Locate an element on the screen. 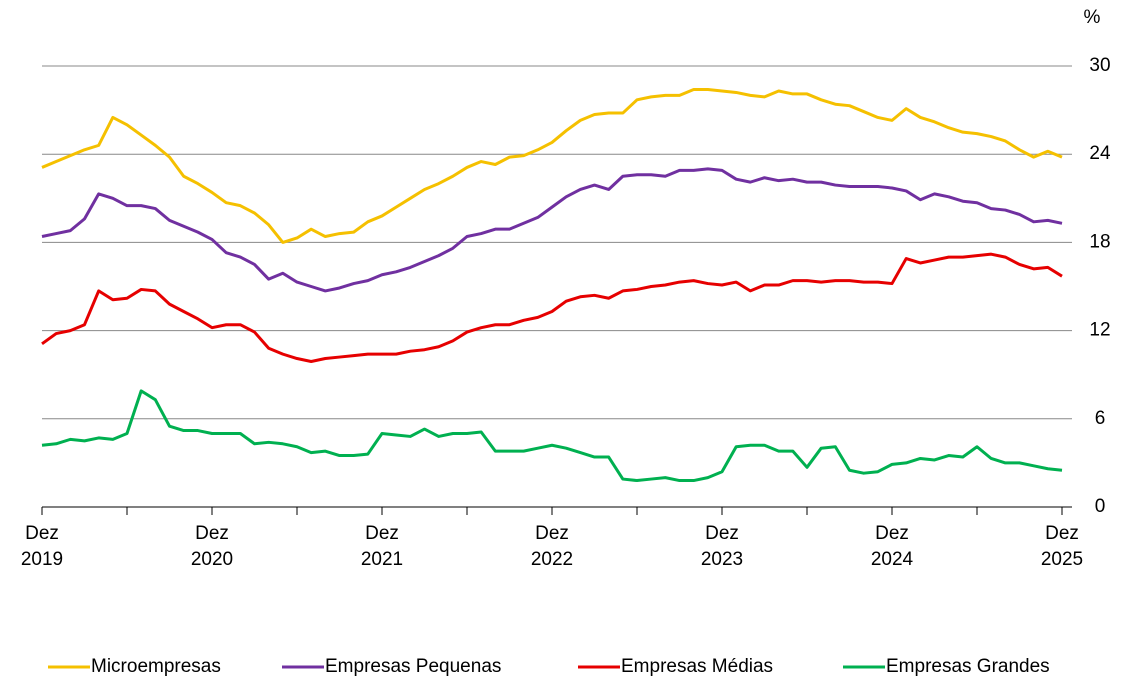 The width and height of the screenshot is (1139, 684). legend-label: Microempresas is located at coordinates (156, 666).